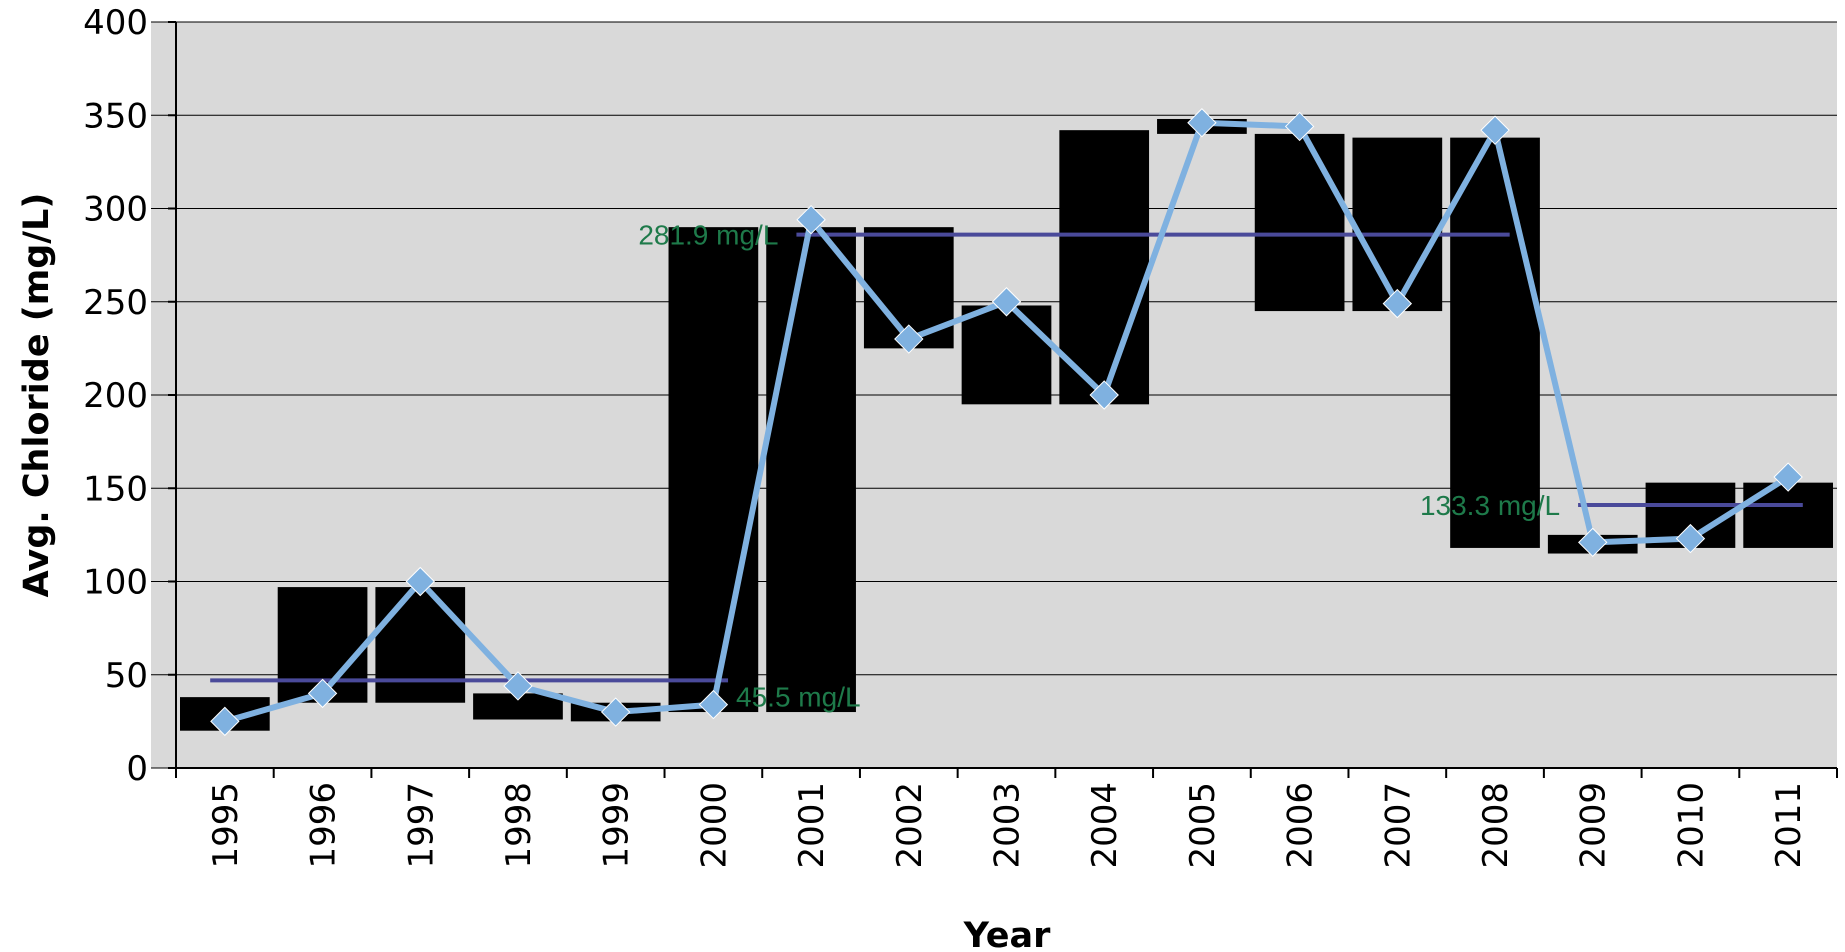 The width and height of the screenshot is (1845, 952). What do you see at coordinates (617, 825) in the screenshot?
I see `x-tick-label: 1999` at bounding box center [617, 825].